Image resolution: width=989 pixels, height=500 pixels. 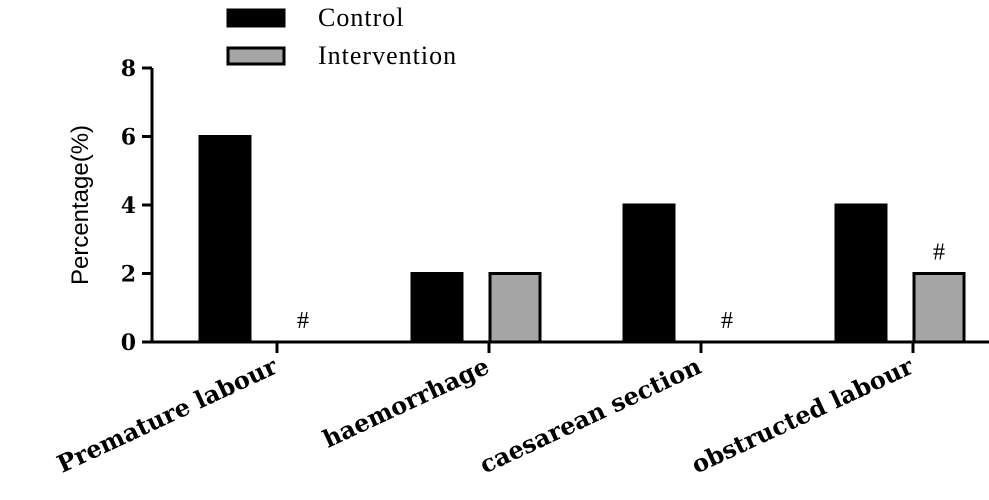 I want to click on x-tick-label: obstructed labour, so click(x=802, y=415).